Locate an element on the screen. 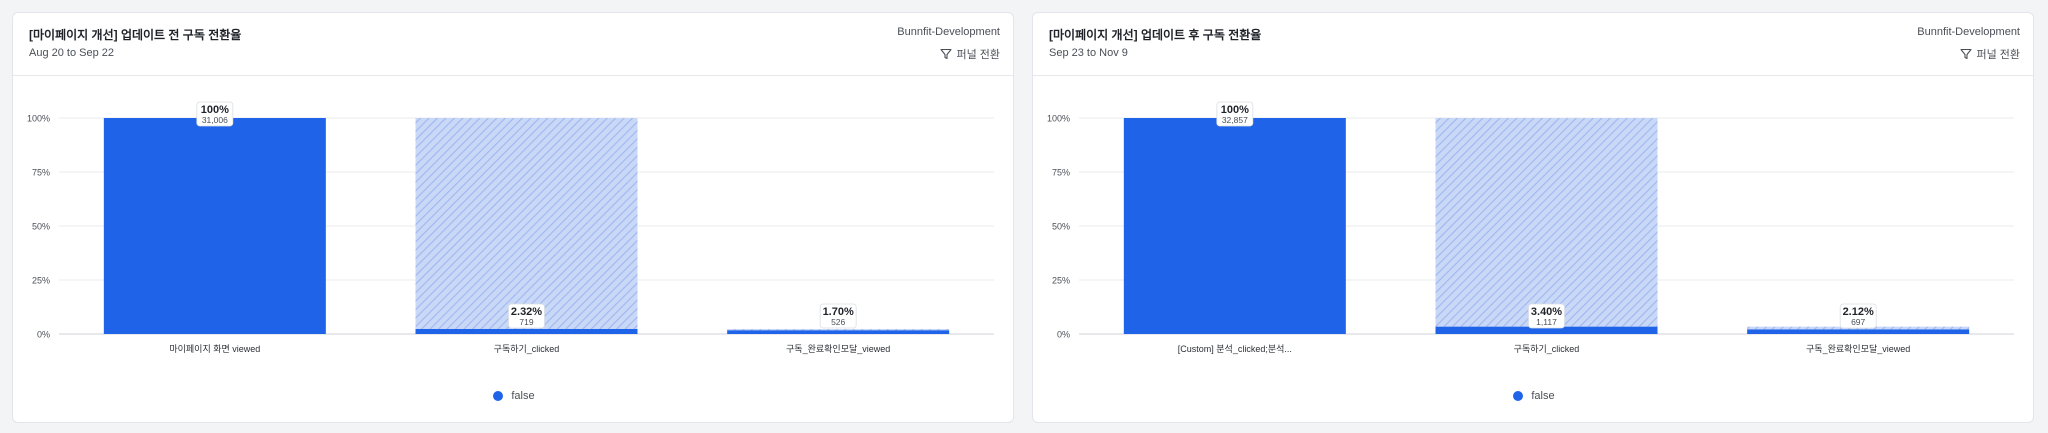  funnel-bar-group: 100%31,006 is located at coordinates (214, 217).